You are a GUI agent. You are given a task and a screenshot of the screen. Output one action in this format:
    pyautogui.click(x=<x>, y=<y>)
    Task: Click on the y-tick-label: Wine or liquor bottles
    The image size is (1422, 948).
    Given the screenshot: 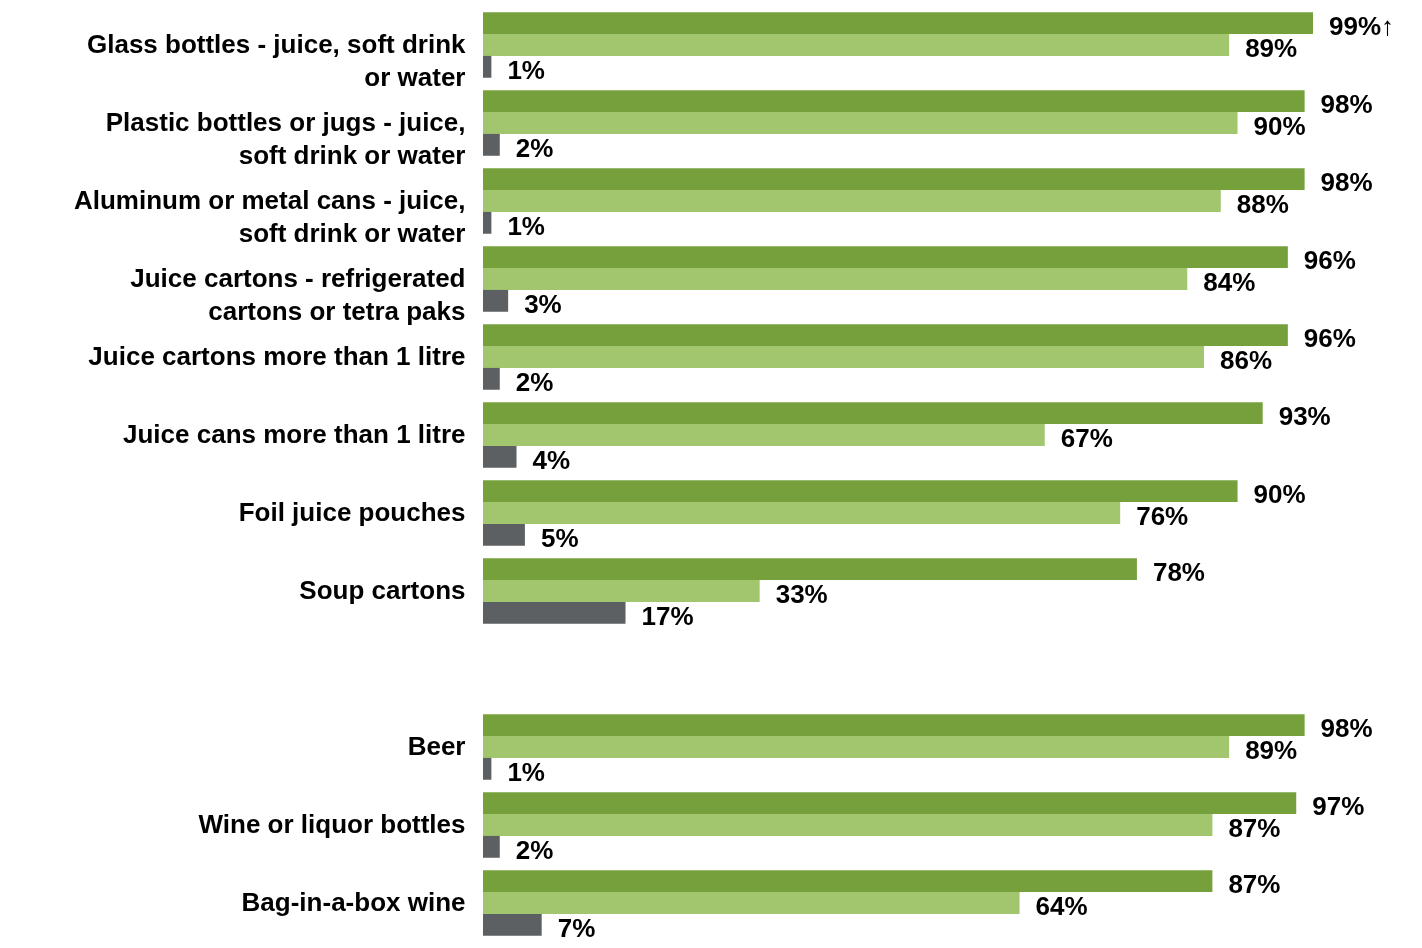 What is the action you would take?
    pyautogui.click(x=332, y=824)
    